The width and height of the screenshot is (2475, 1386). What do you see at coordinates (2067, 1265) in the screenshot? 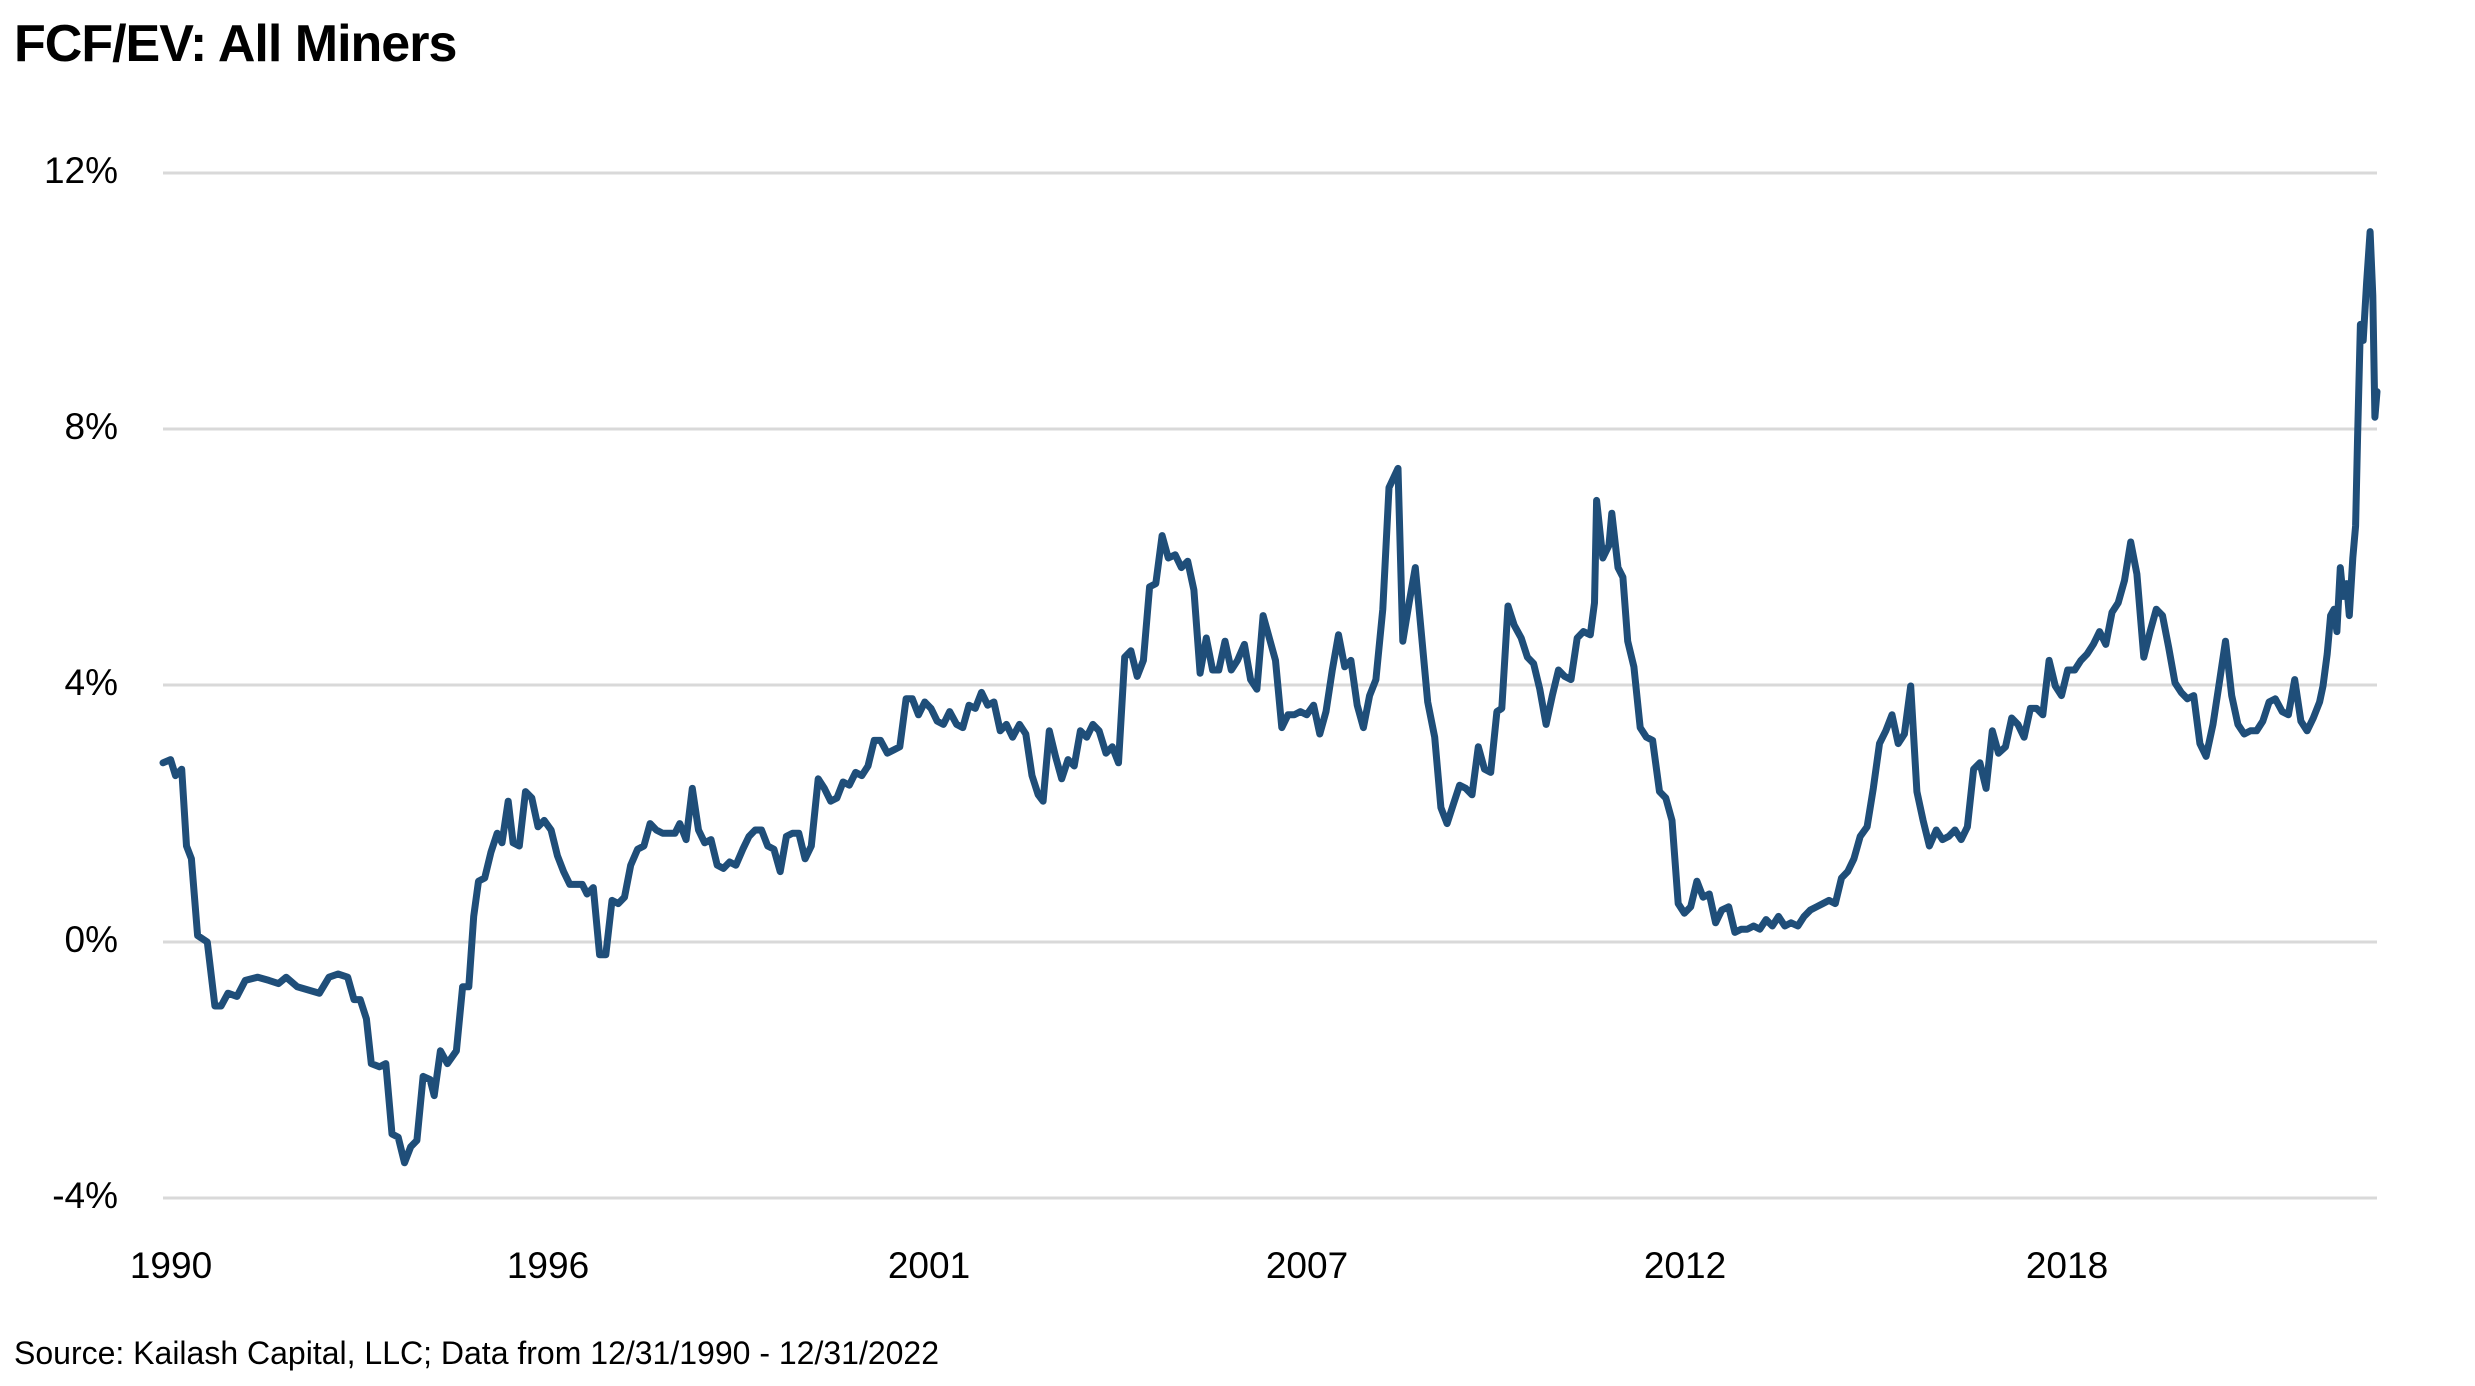
I see `x-tick-2018: 2018` at bounding box center [2067, 1265].